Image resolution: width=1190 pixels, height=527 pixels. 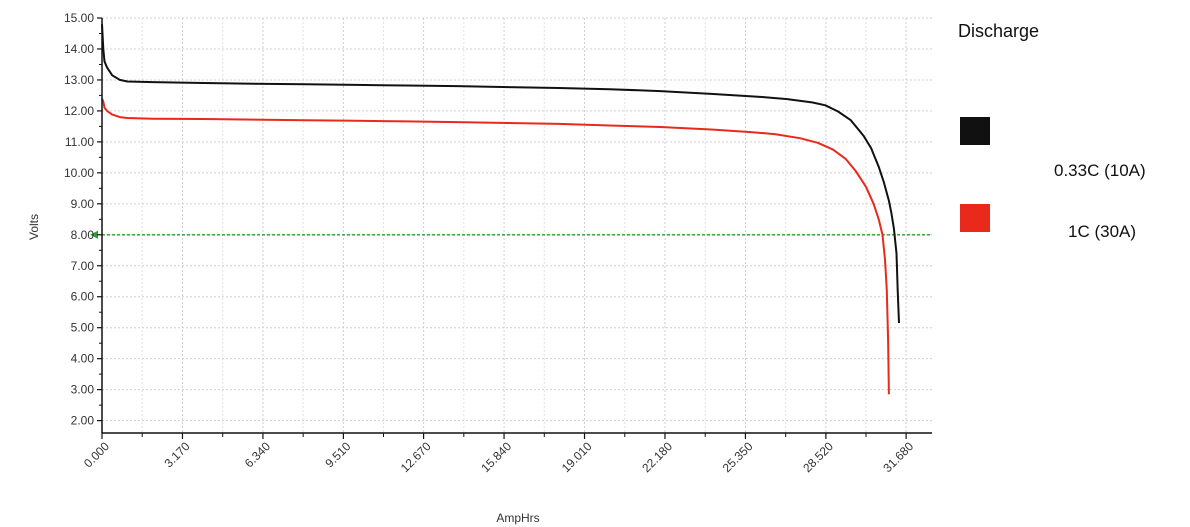 What do you see at coordinates (96, 454) in the screenshot?
I see `x-tick-label: 0.000` at bounding box center [96, 454].